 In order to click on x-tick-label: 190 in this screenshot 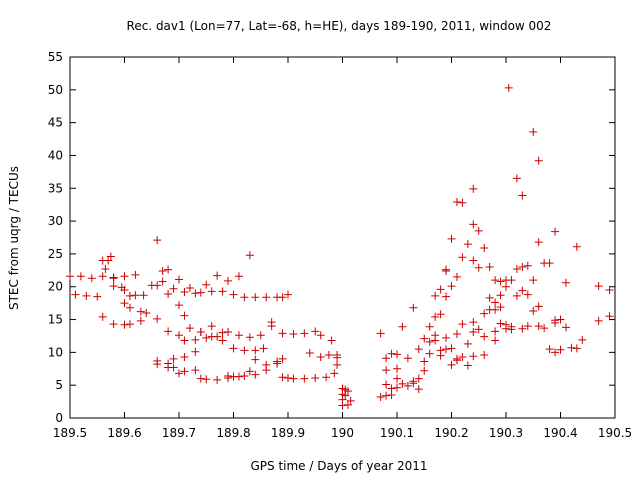, I will do `click(342, 433)`.